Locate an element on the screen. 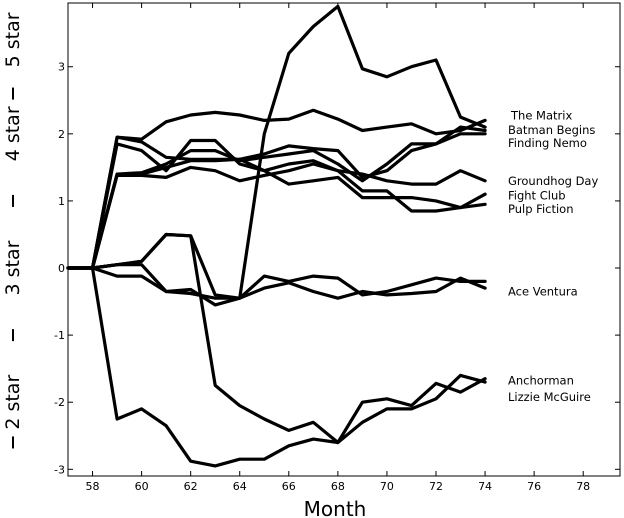 The image size is (624, 518). x-tick-label: 64 is located at coordinates (240, 486).